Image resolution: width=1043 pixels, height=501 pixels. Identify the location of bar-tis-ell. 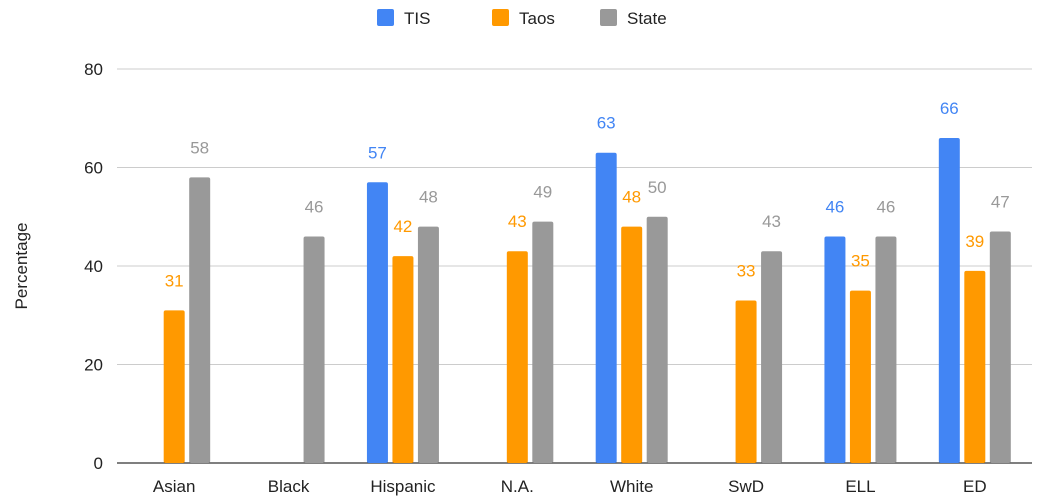
(835, 349).